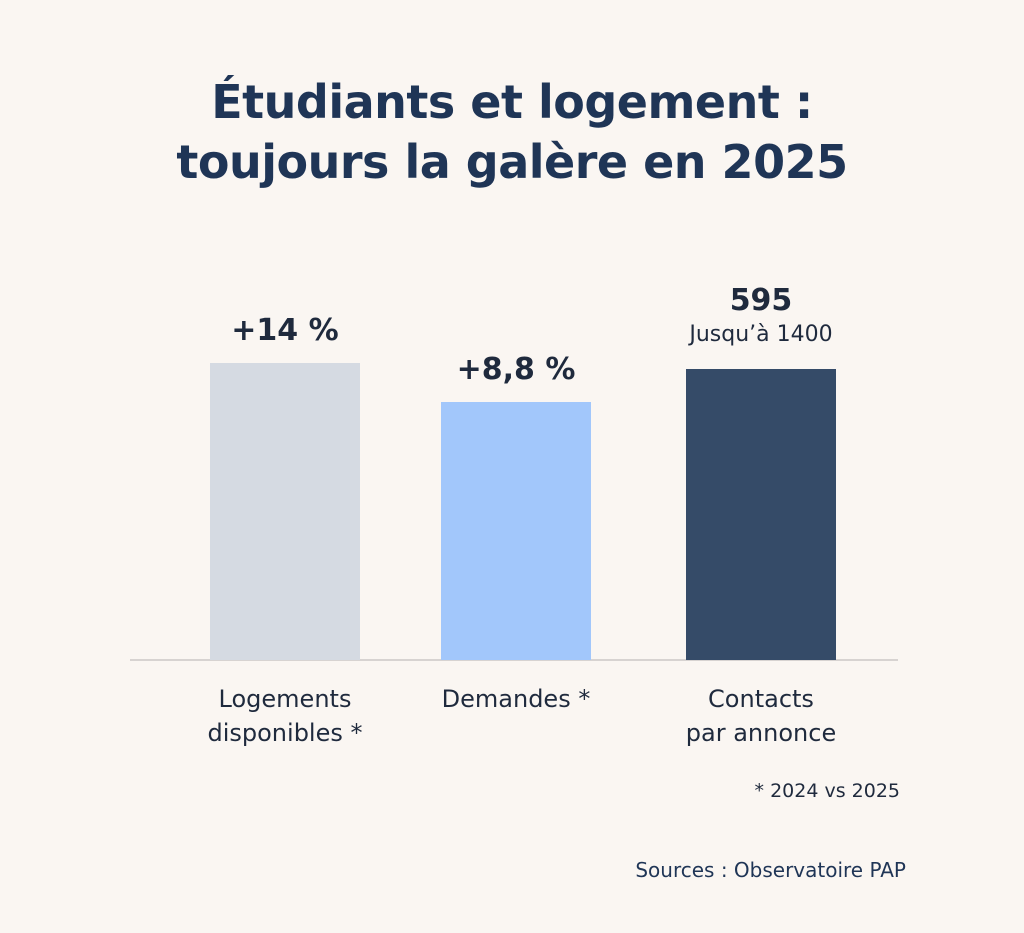  Describe the element at coordinates (761, 300) in the screenshot. I see `bar-value-3: 595` at that location.